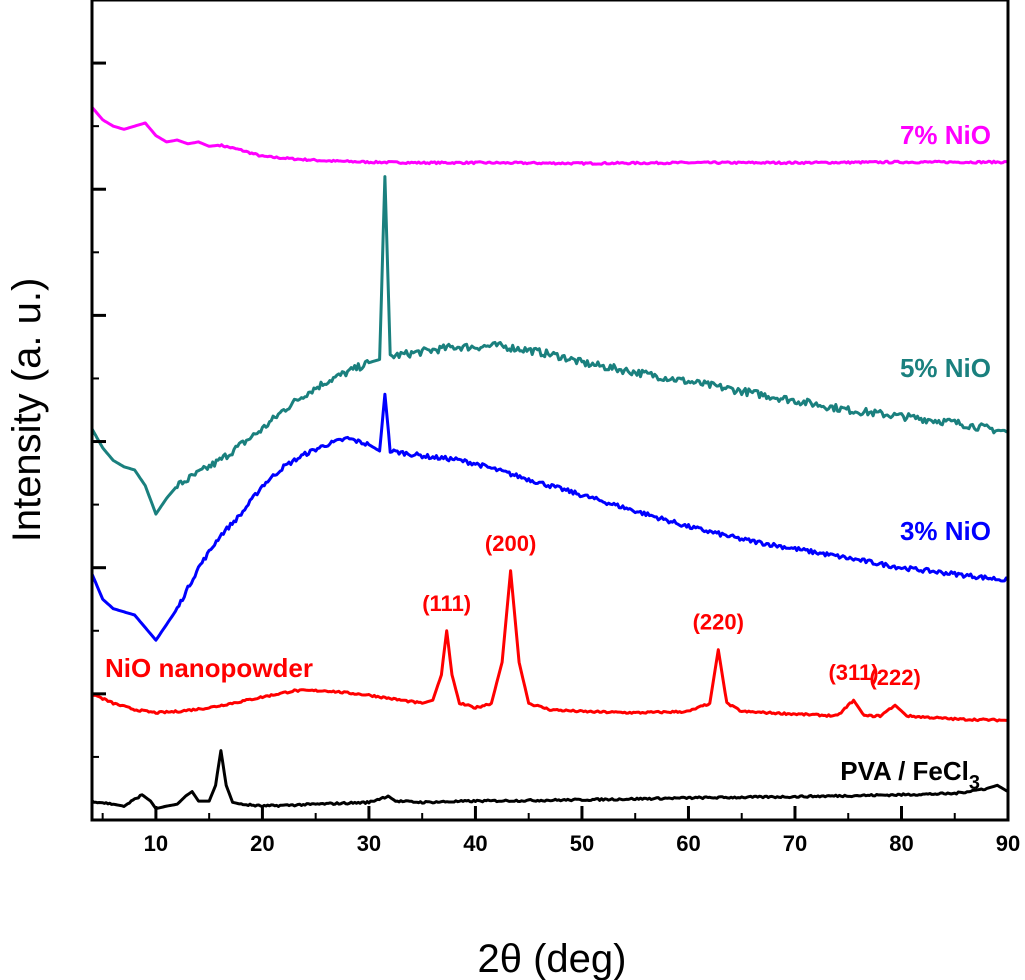 This screenshot has height=980, width=1025. What do you see at coordinates (1008, 843) in the screenshot?
I see `x-tick-label-8: 90` at bounding box center [1008, 843].